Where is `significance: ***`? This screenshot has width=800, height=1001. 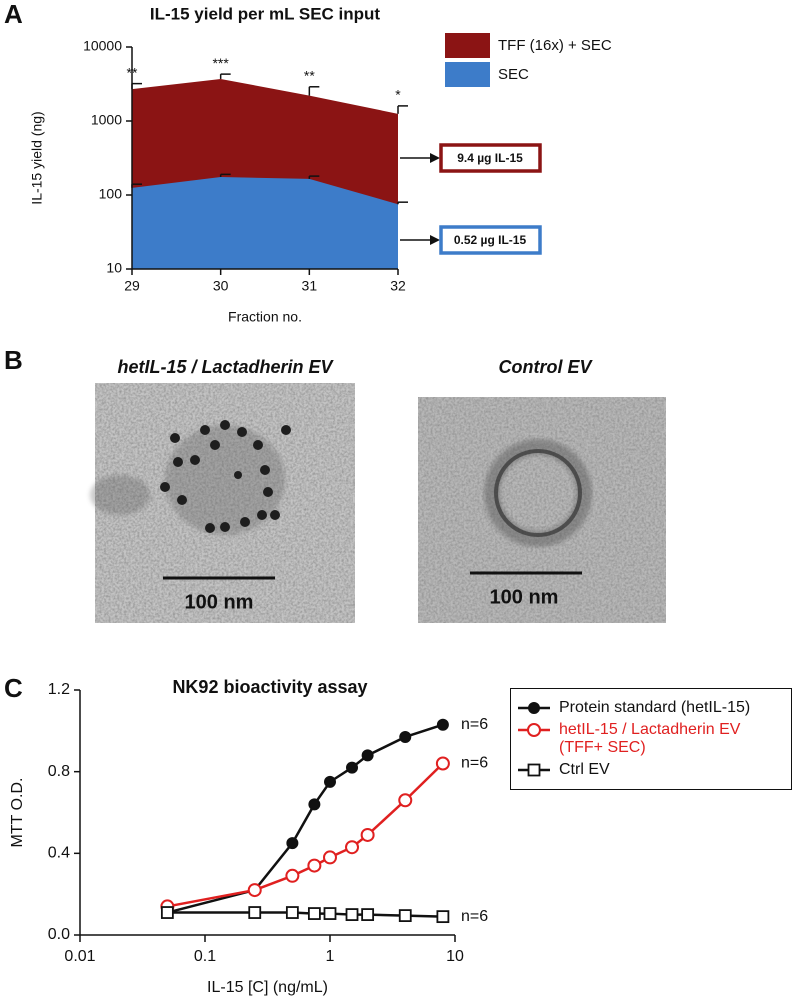
significance: *** is located at coordinates (220, 63).